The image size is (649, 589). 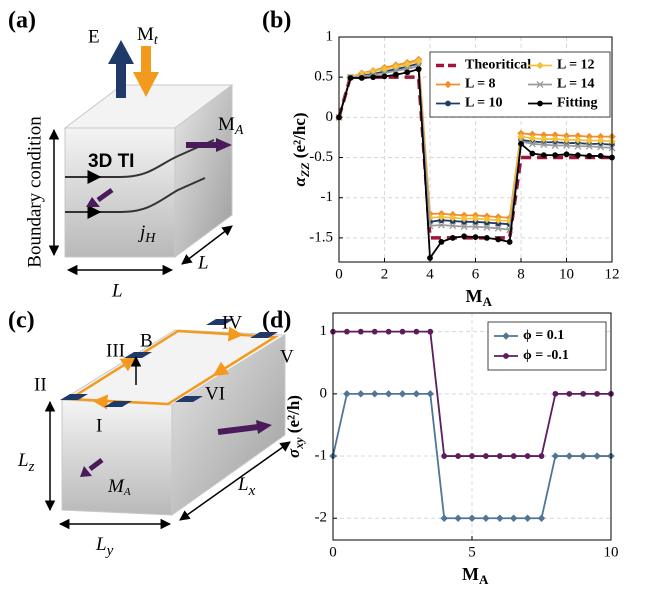 I want to click on legend-box, so click(x=547, y=346).